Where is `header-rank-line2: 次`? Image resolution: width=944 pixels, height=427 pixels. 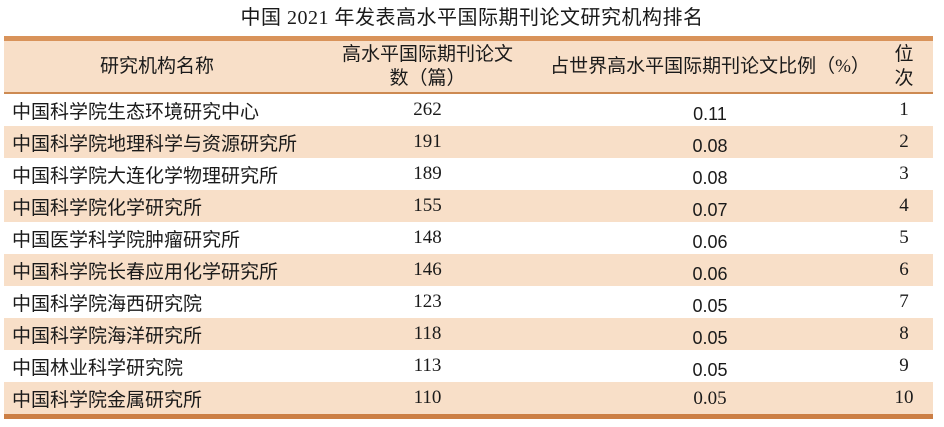
header-rank-line2: 次 is located at coordinates (904, 78).